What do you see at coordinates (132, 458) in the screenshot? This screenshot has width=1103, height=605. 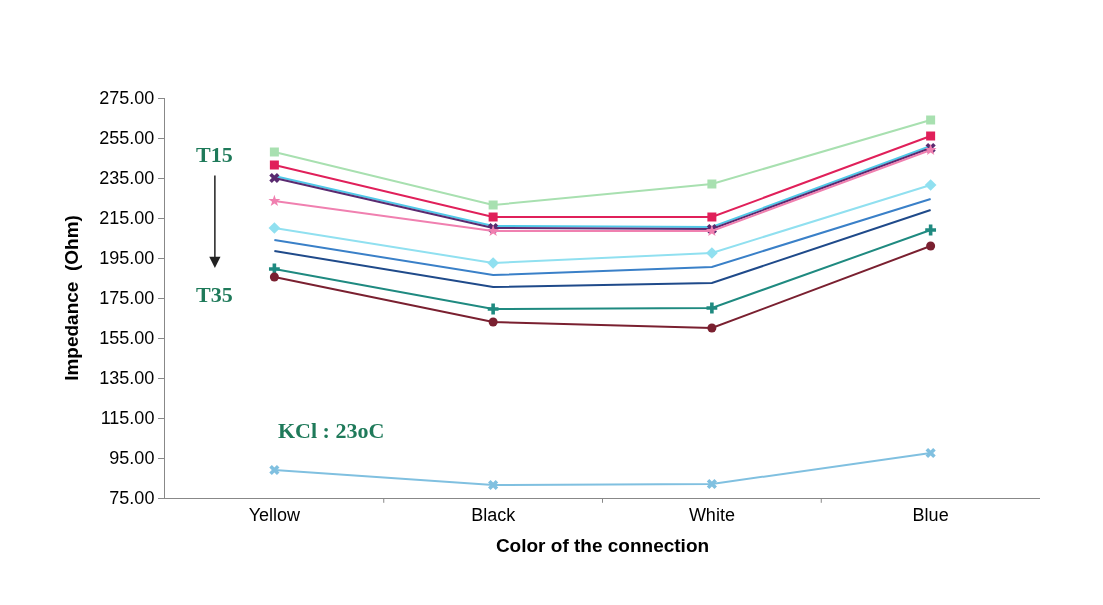 I see `y-tick-label: 95.00` at bounding box center [132, 458].